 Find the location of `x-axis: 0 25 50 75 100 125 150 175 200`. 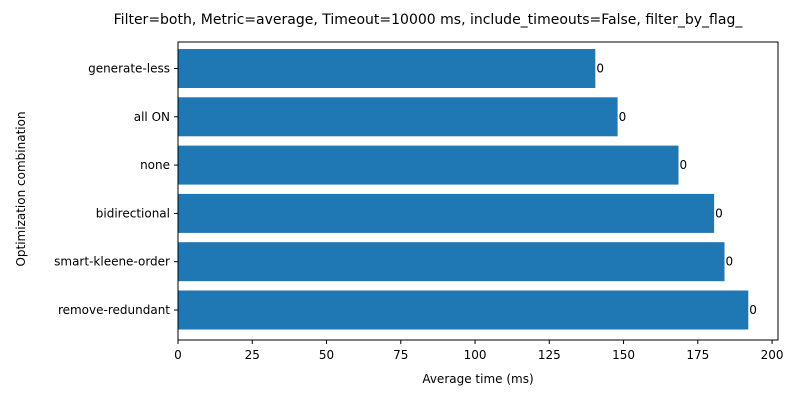

x-axis: 0 25 50 75 100 125 150 175 200 is located at coordinates (479, 351).